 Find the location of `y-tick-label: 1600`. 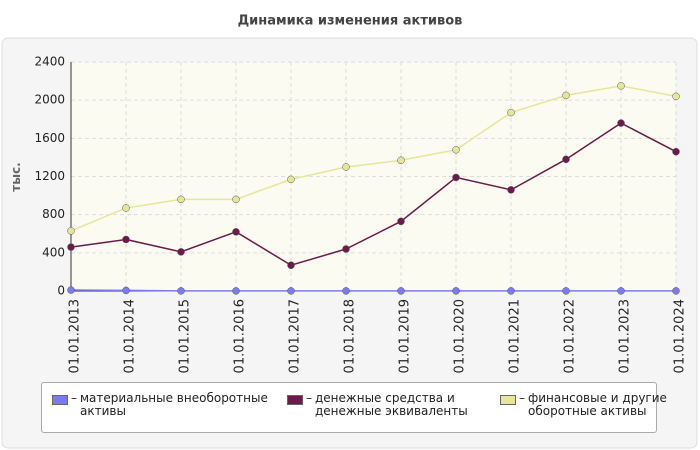

y-tick-label: 1600 is located at coordinates (49, 138).